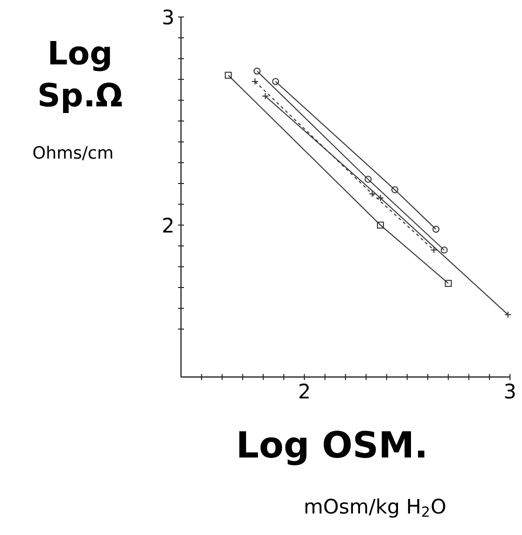  Describe the element at coordinates (331, 448) in the screenshot. I see `x-axis-title: Log OSM.` at that location.